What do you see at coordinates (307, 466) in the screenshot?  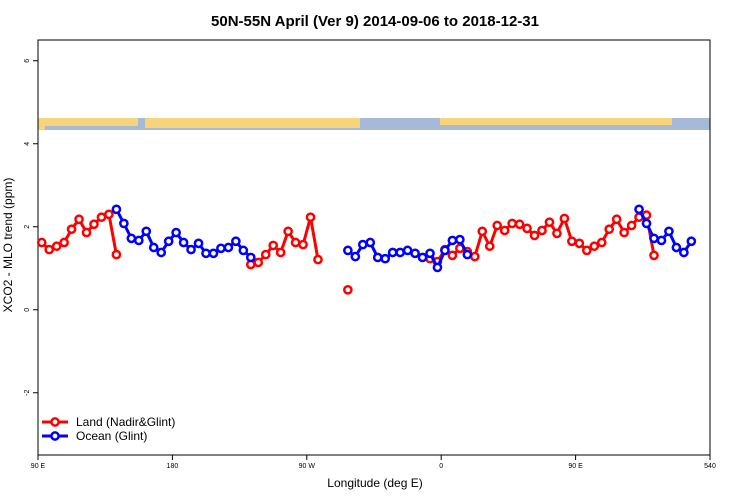 I see `x-tick-label: 90 W` at bounding box center [307, 466].